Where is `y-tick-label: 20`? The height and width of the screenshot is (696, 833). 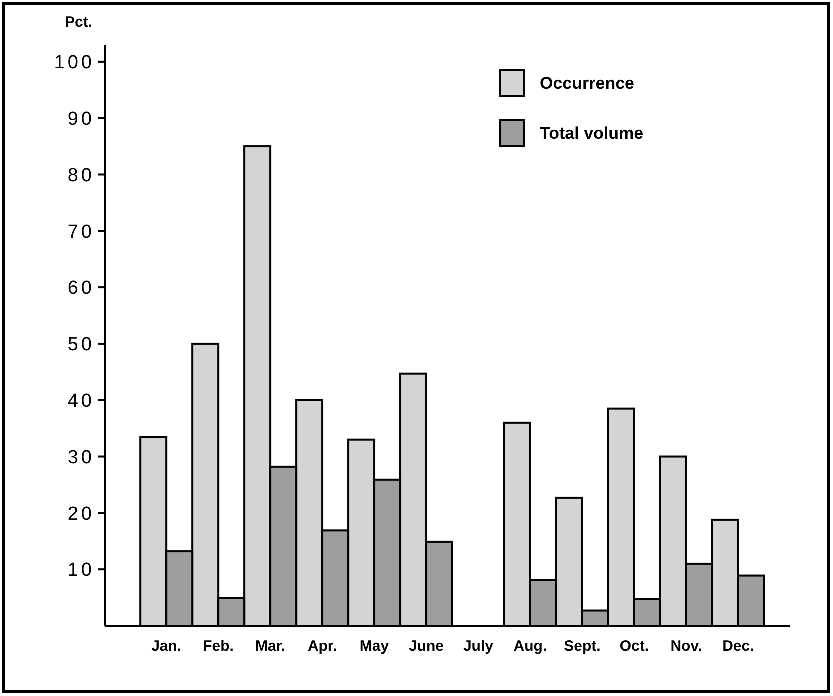
y-tick-label: 20 is located at coordinates (81, 514).